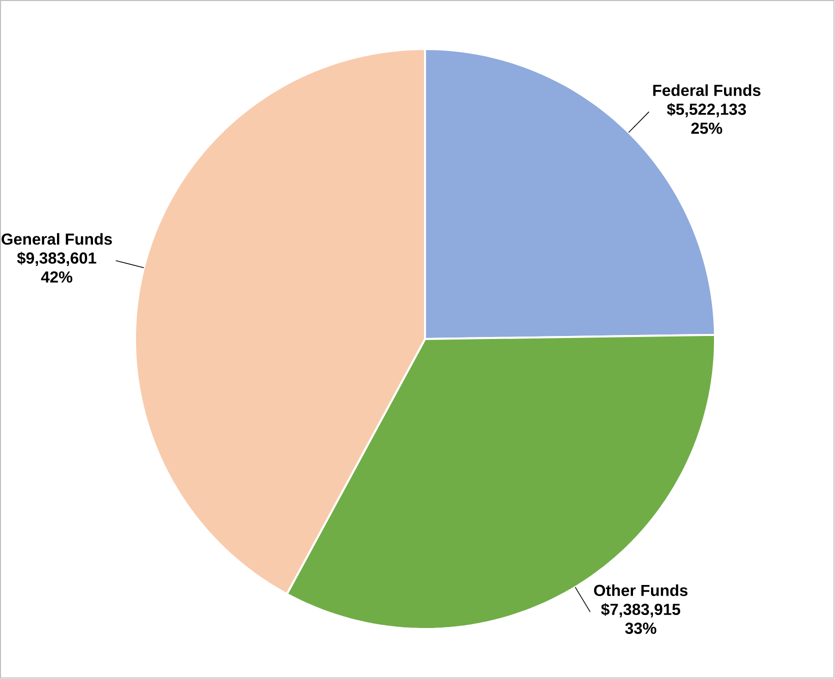  What do you see at coordinates (640, 618) in the screenshot?
I see `data-label: $7,383,915 33%` at bounding box center [640, 618].